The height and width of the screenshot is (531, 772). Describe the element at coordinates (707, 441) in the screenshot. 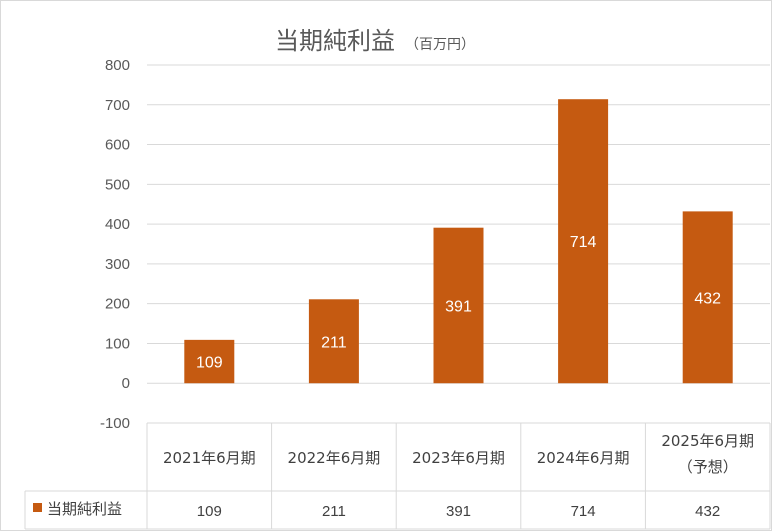

I see `x-category-label: 2025年6月期` at that location.